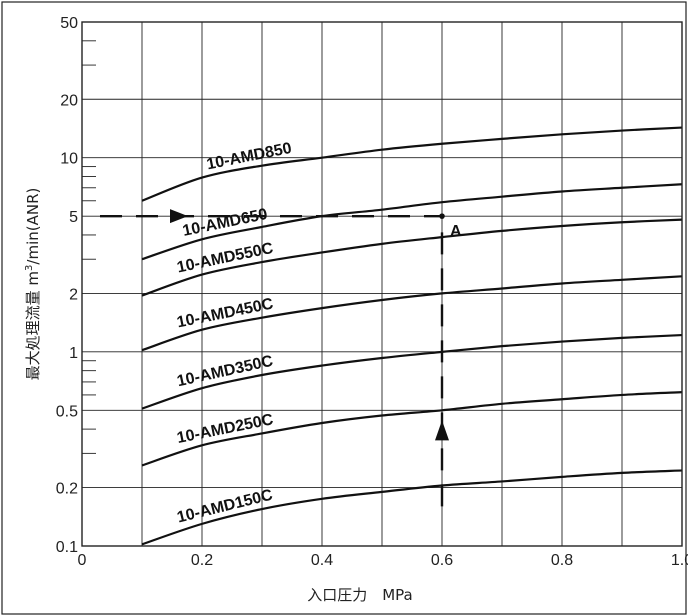 This screenshot has height=616, width=688. Describe the element at coordinates (456, 231) in the screenshot. I see `point-a-label: A` at that location.